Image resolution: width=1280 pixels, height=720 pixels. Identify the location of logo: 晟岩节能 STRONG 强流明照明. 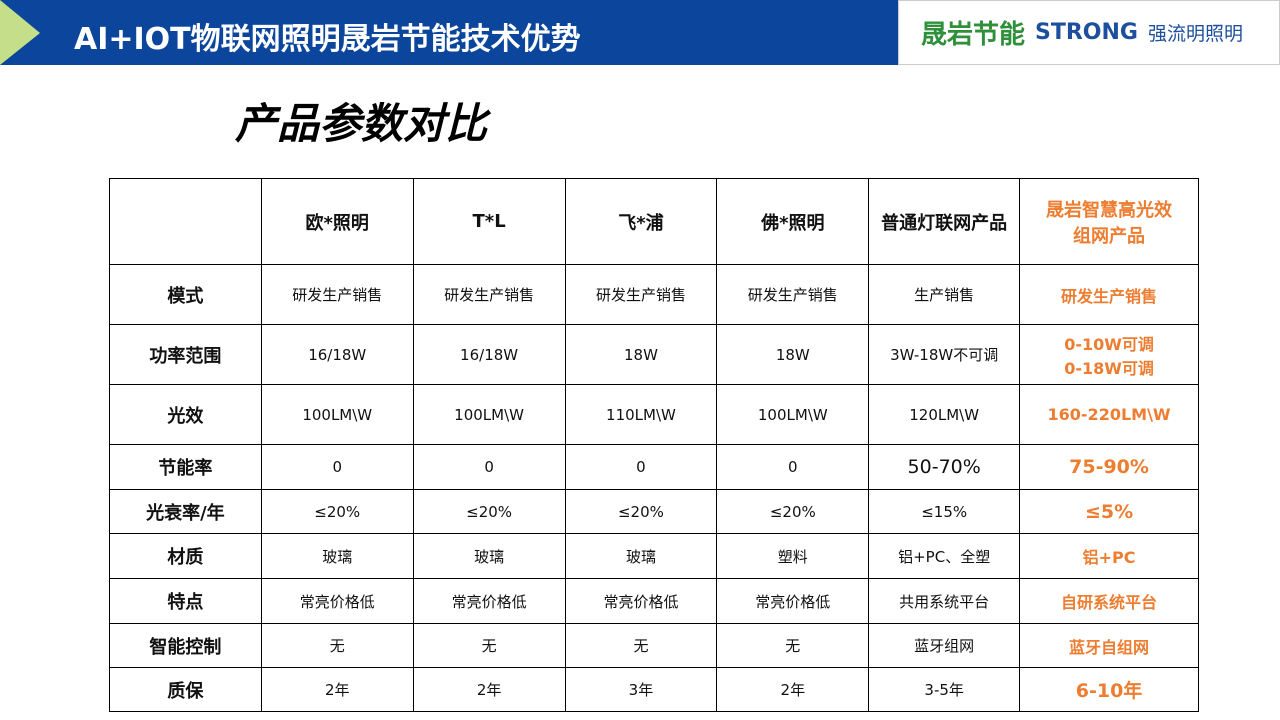
(1089, 32).